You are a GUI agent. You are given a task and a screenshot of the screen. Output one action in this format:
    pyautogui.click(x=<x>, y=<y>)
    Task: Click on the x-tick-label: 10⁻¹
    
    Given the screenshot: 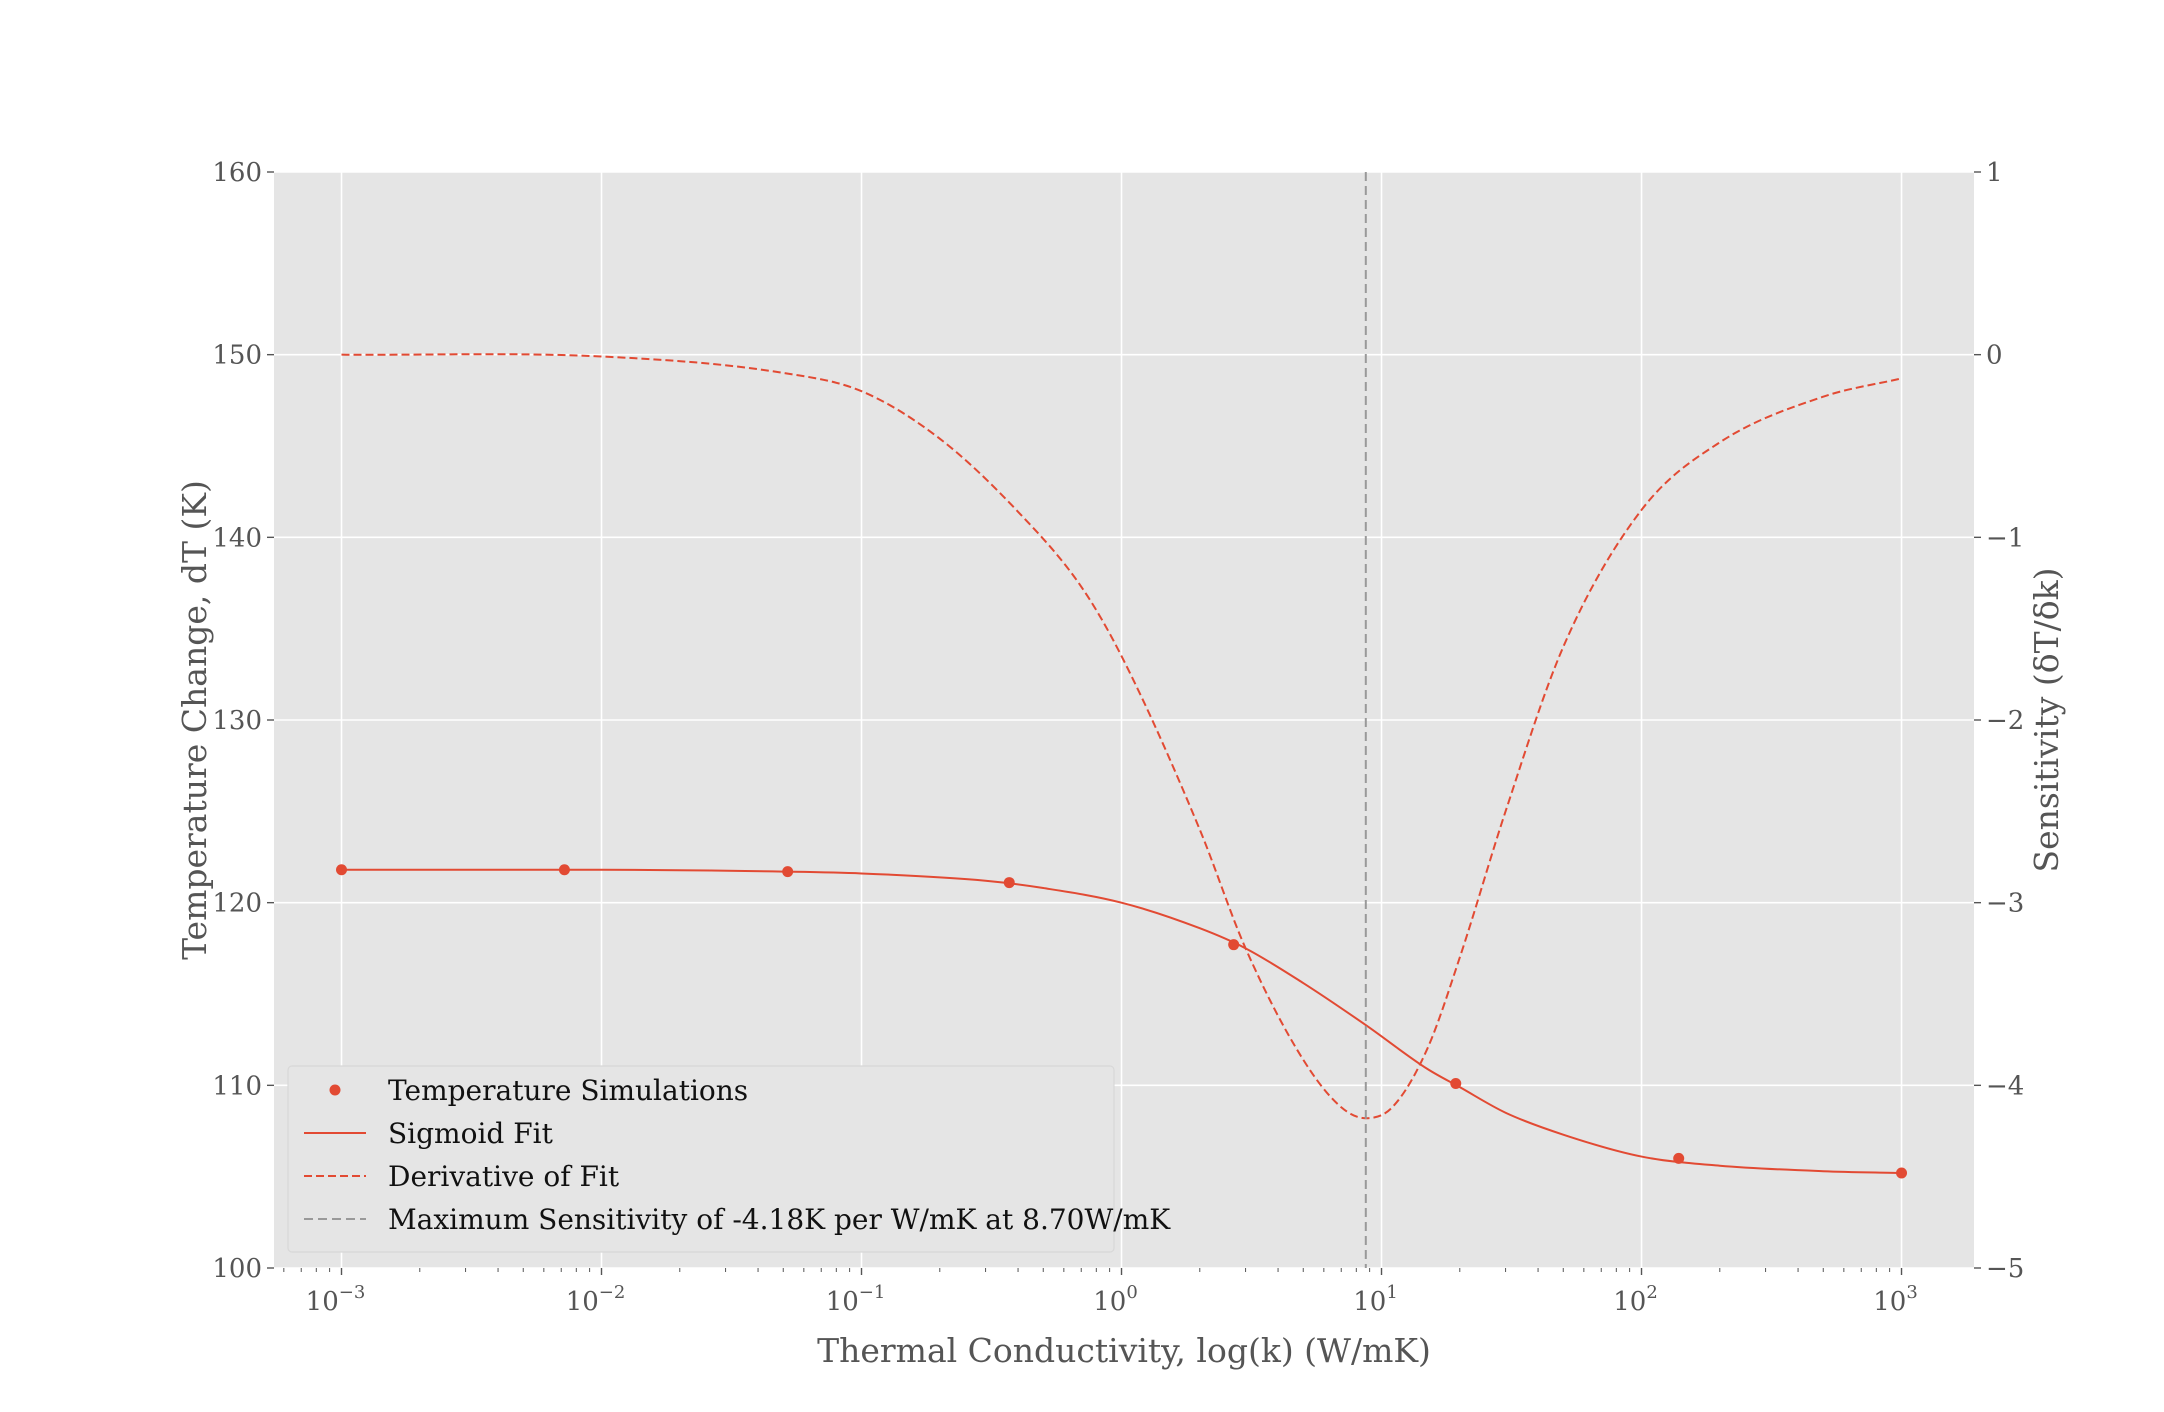 What is the action you would take?
    pyautogui.click(x=856, y=1299)
    